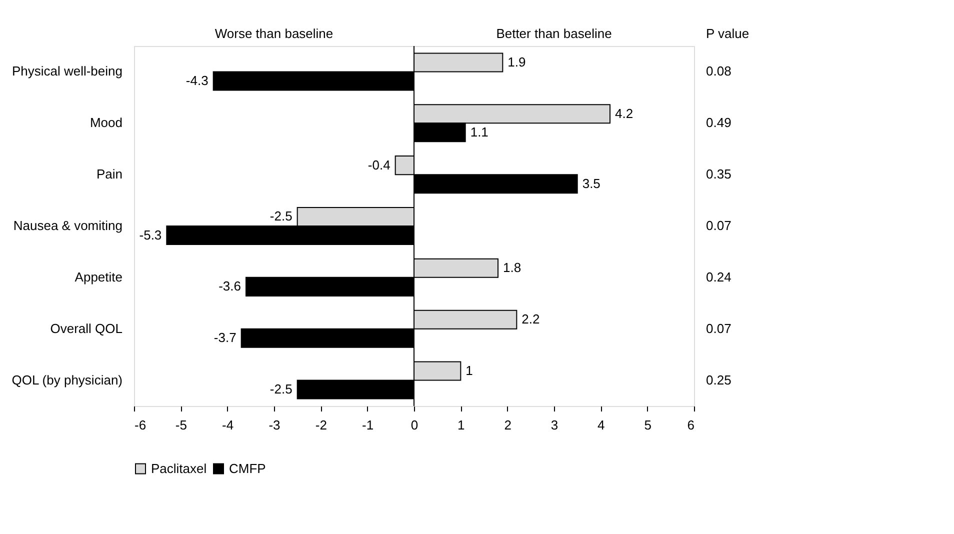 The width and height of the screenshot is (954, 534). I want to click on text: 0.49, so click(719, 122).